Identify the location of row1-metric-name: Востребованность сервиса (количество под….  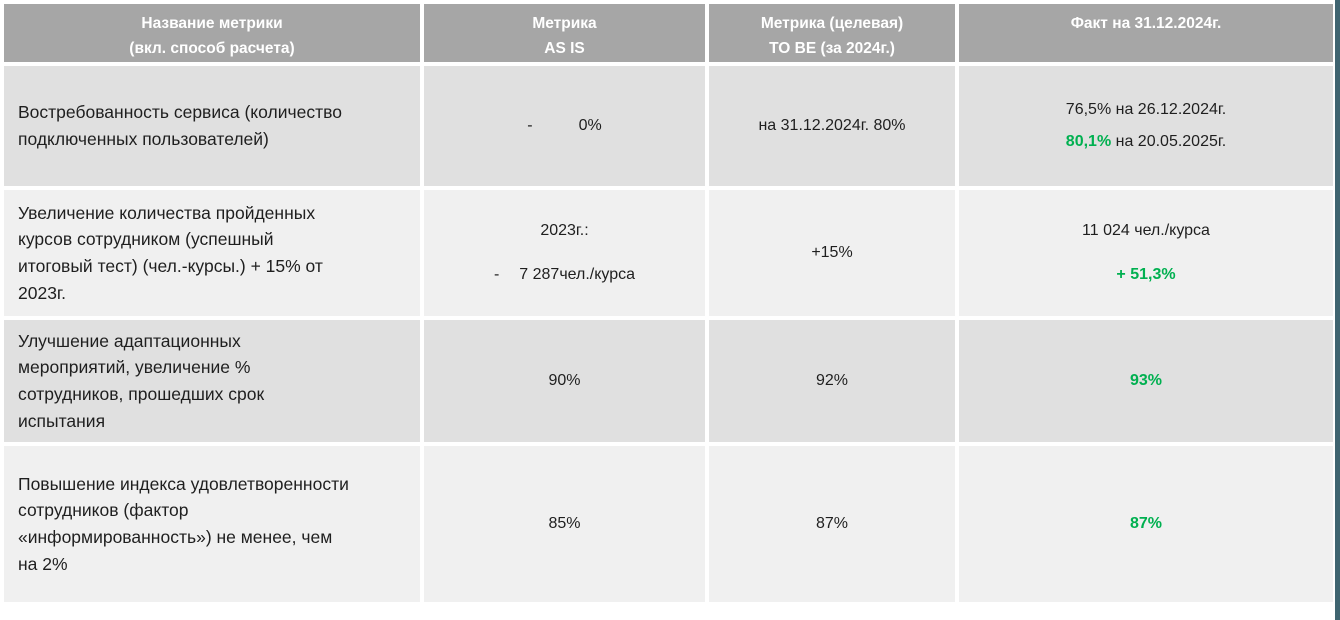
(212, 126).